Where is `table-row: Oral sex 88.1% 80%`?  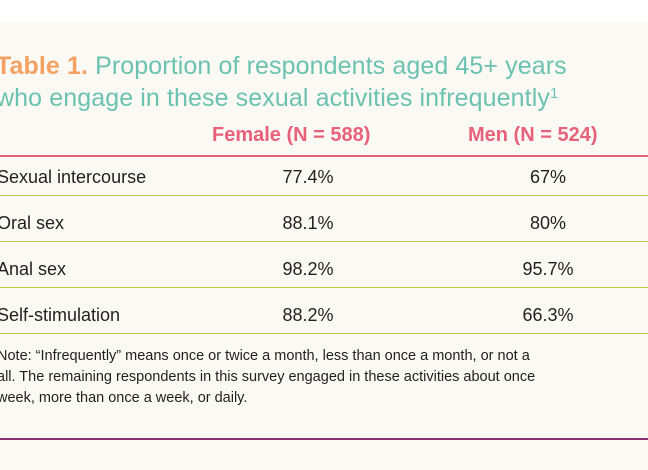 table-row: Oral sex 88.1% 80% is located at coordinates (324, 226).